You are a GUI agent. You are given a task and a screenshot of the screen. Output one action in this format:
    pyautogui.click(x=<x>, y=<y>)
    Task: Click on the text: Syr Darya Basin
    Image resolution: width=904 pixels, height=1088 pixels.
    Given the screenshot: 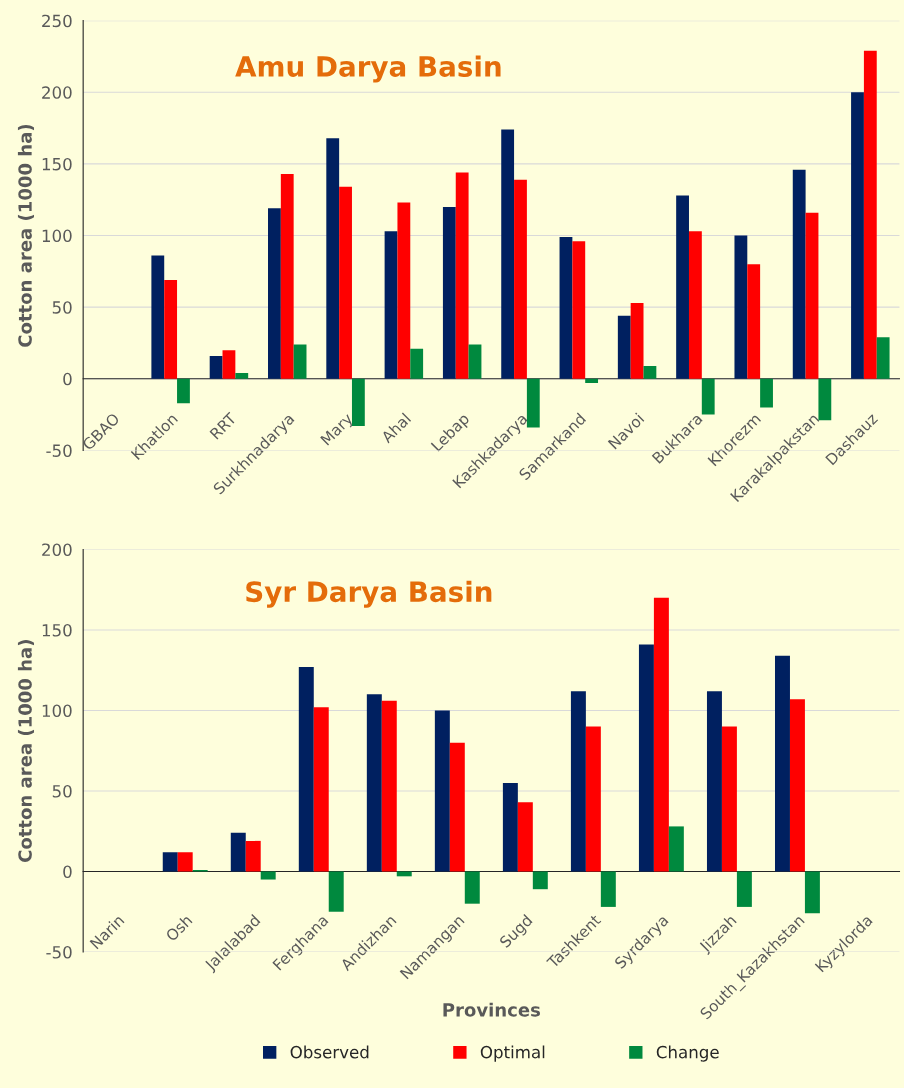 What is the action you would take?
    pyautogui.click(x=369, y=594)
    